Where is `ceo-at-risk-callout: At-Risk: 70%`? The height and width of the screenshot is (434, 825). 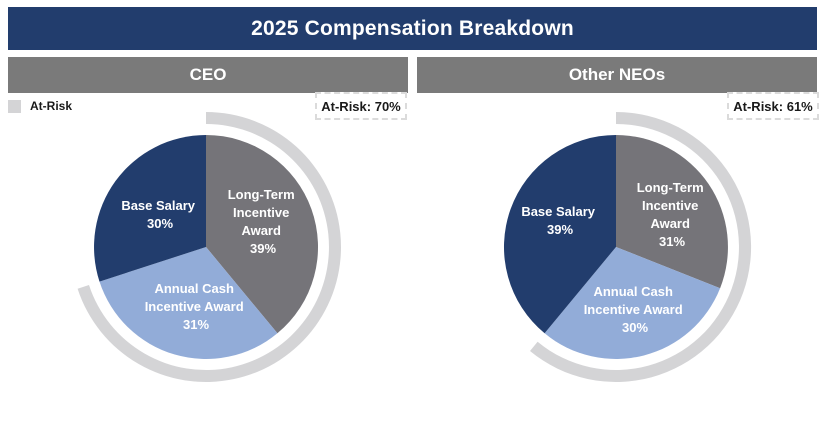 ceo-at-risk-callout: At-Risk: 70% is located at coordinates (361, 106).